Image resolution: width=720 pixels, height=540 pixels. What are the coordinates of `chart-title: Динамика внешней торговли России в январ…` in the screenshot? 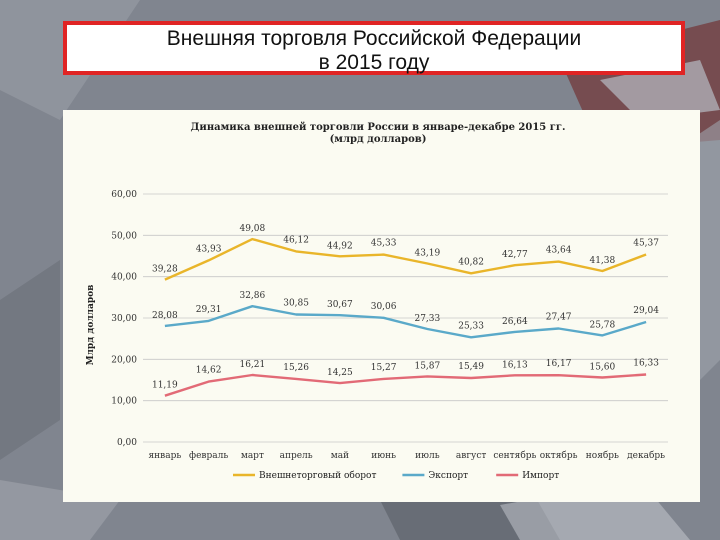 It's located at (378, 127).